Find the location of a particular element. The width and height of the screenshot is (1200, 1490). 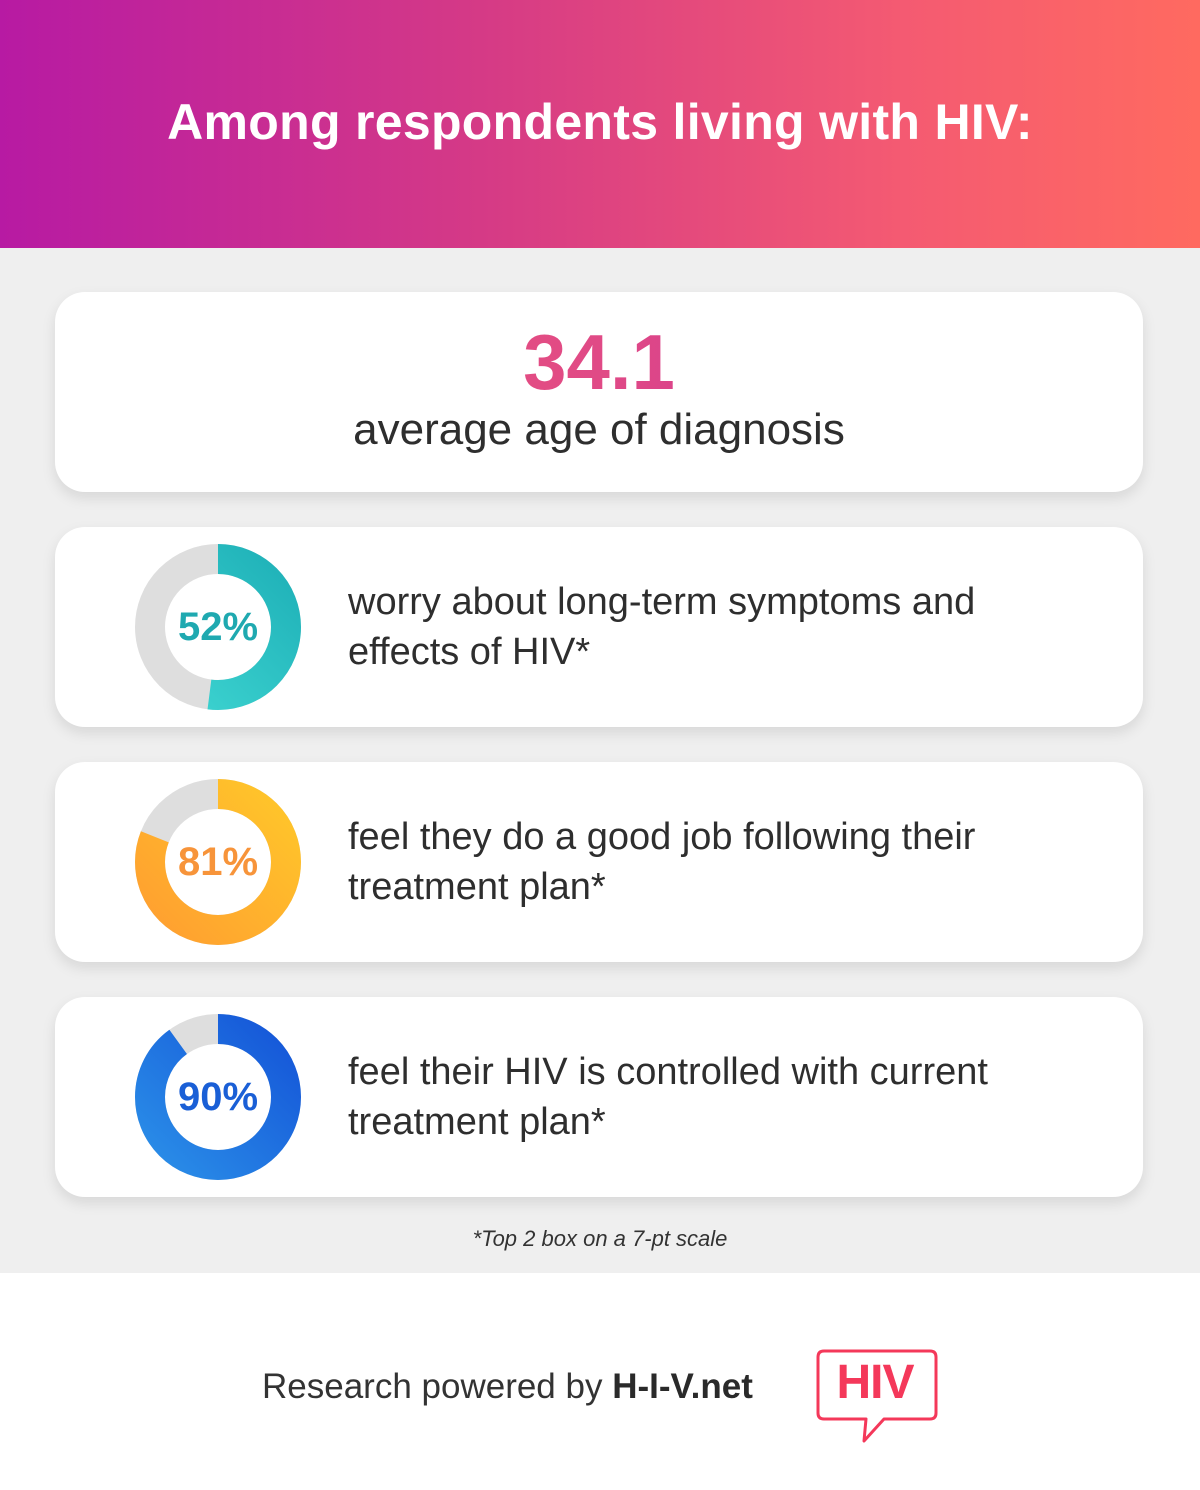

donut-chart: 52% is located at coordinates (218, 627).